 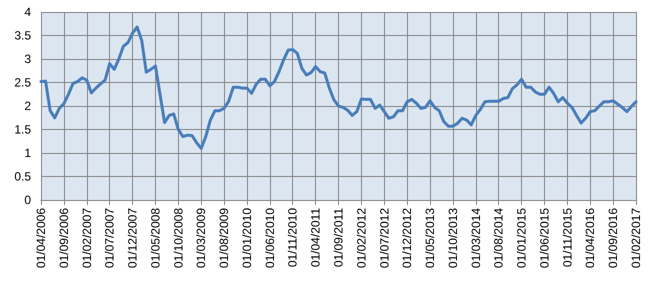 What do you see at coordinates (453, 238) in the screenshot?
I see `x-tick-label: 01/10/2013` at bounding box center [453, 238].